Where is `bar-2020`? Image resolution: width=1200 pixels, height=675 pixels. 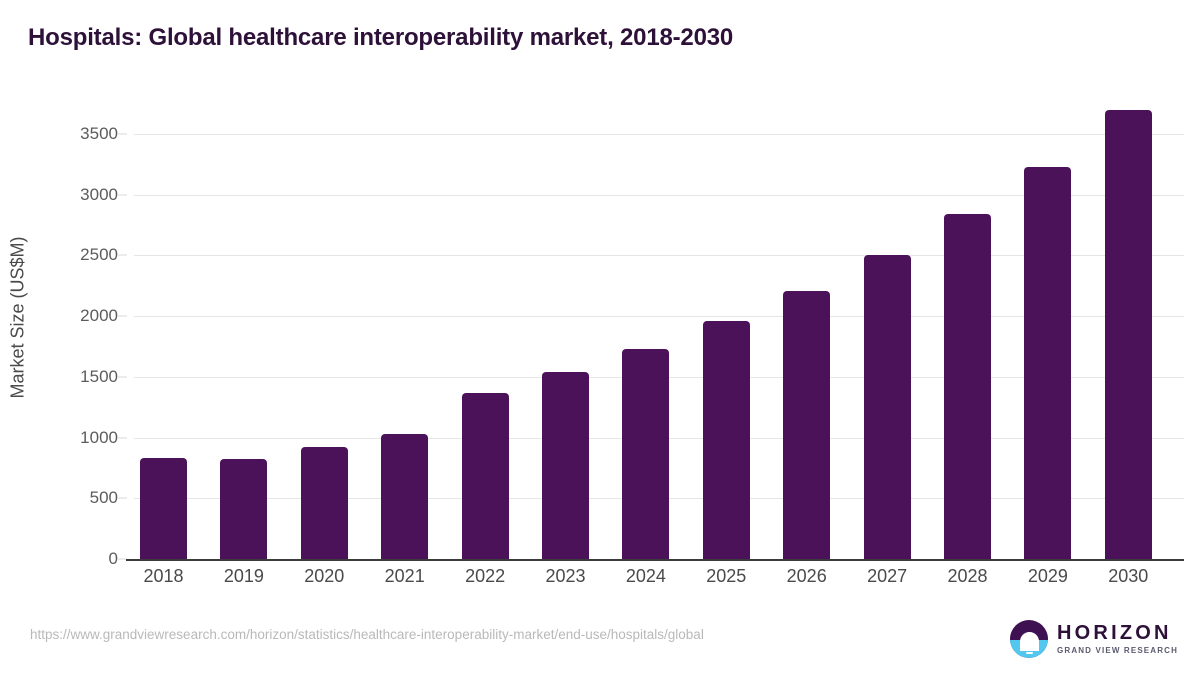 bar-2020 is located at coordinates (324, 503).